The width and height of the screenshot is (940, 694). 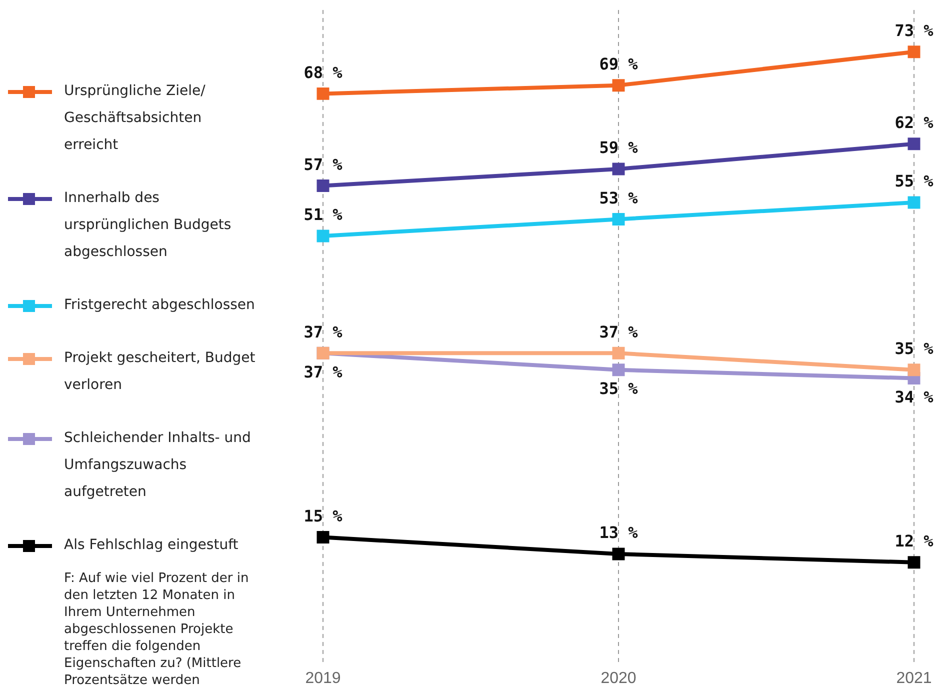 What do you see at coordinates (914, 122) in the screenshot?
I see `data-label: 62 %` at bounding box center [914, 122].